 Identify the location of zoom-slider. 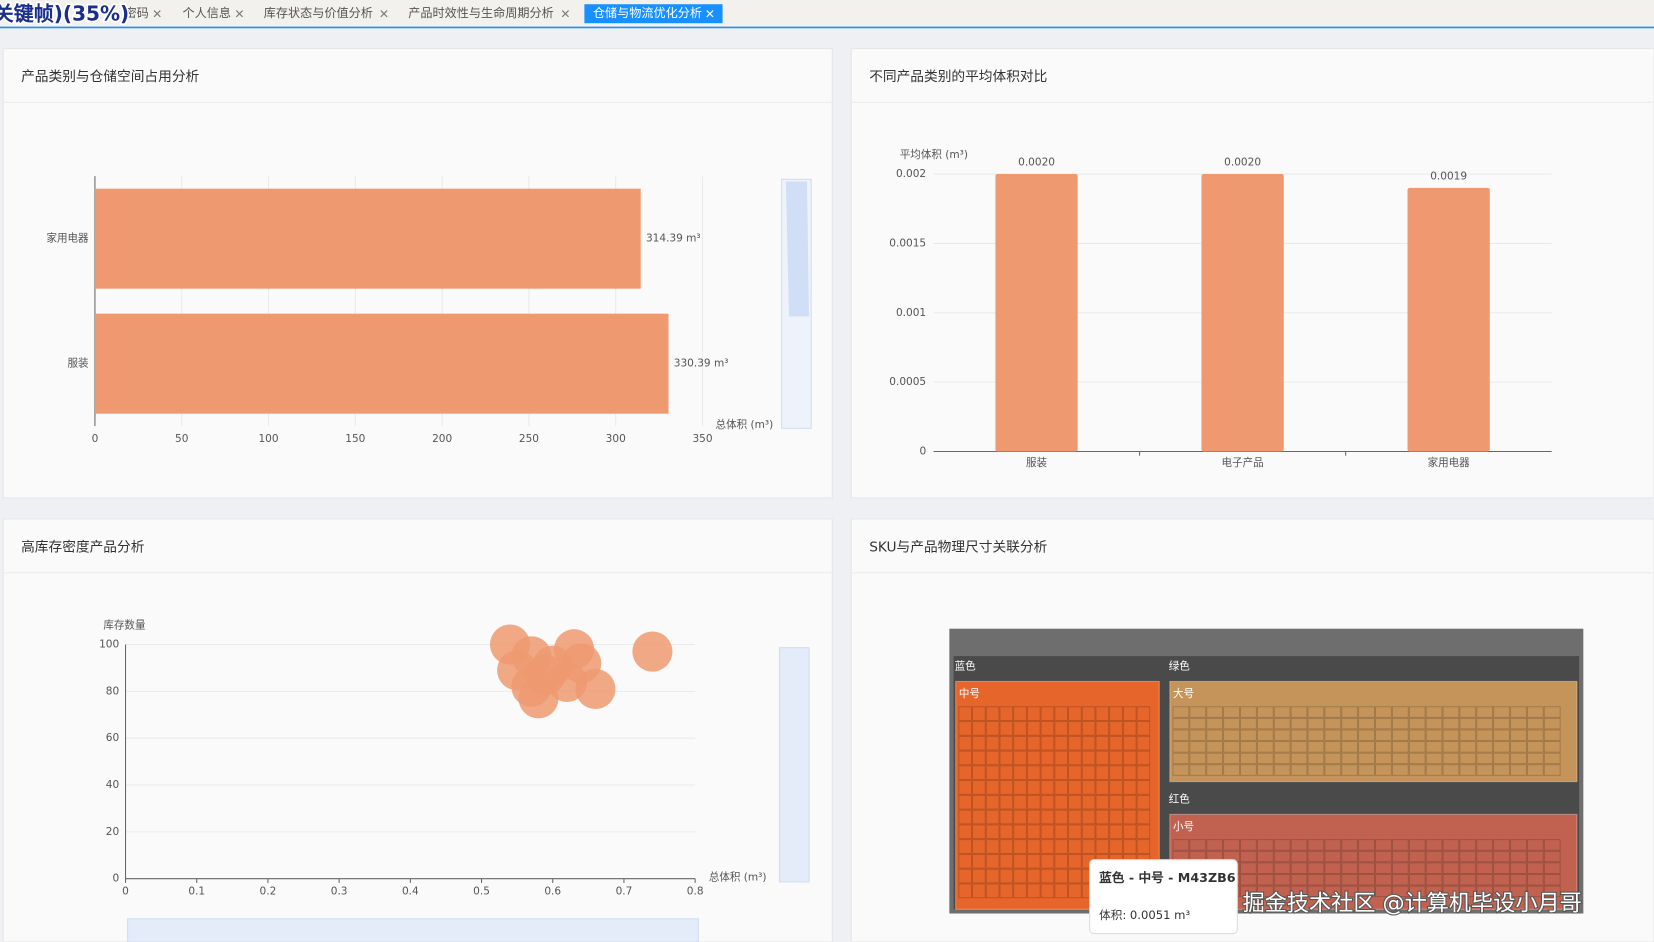
(794, 765).